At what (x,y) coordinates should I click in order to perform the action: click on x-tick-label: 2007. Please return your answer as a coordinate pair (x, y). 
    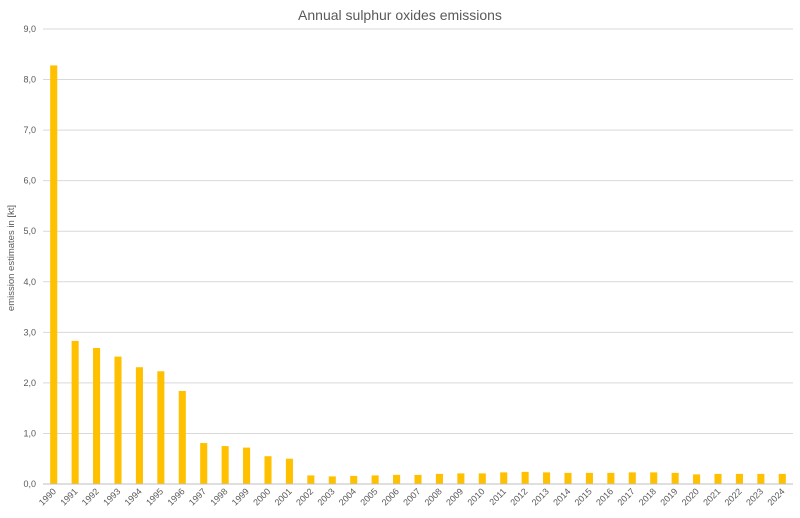
    Looking at the image, I should click on (411, 496).